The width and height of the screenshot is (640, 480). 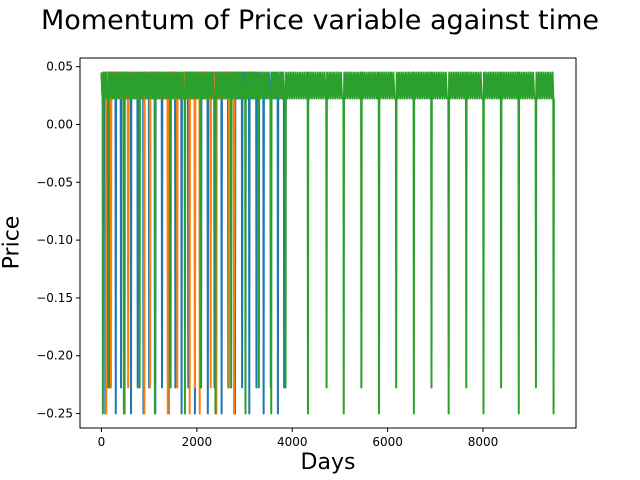 I want to click on chart-title: Momentum of Price variable against time, so click(x=320, y=20).